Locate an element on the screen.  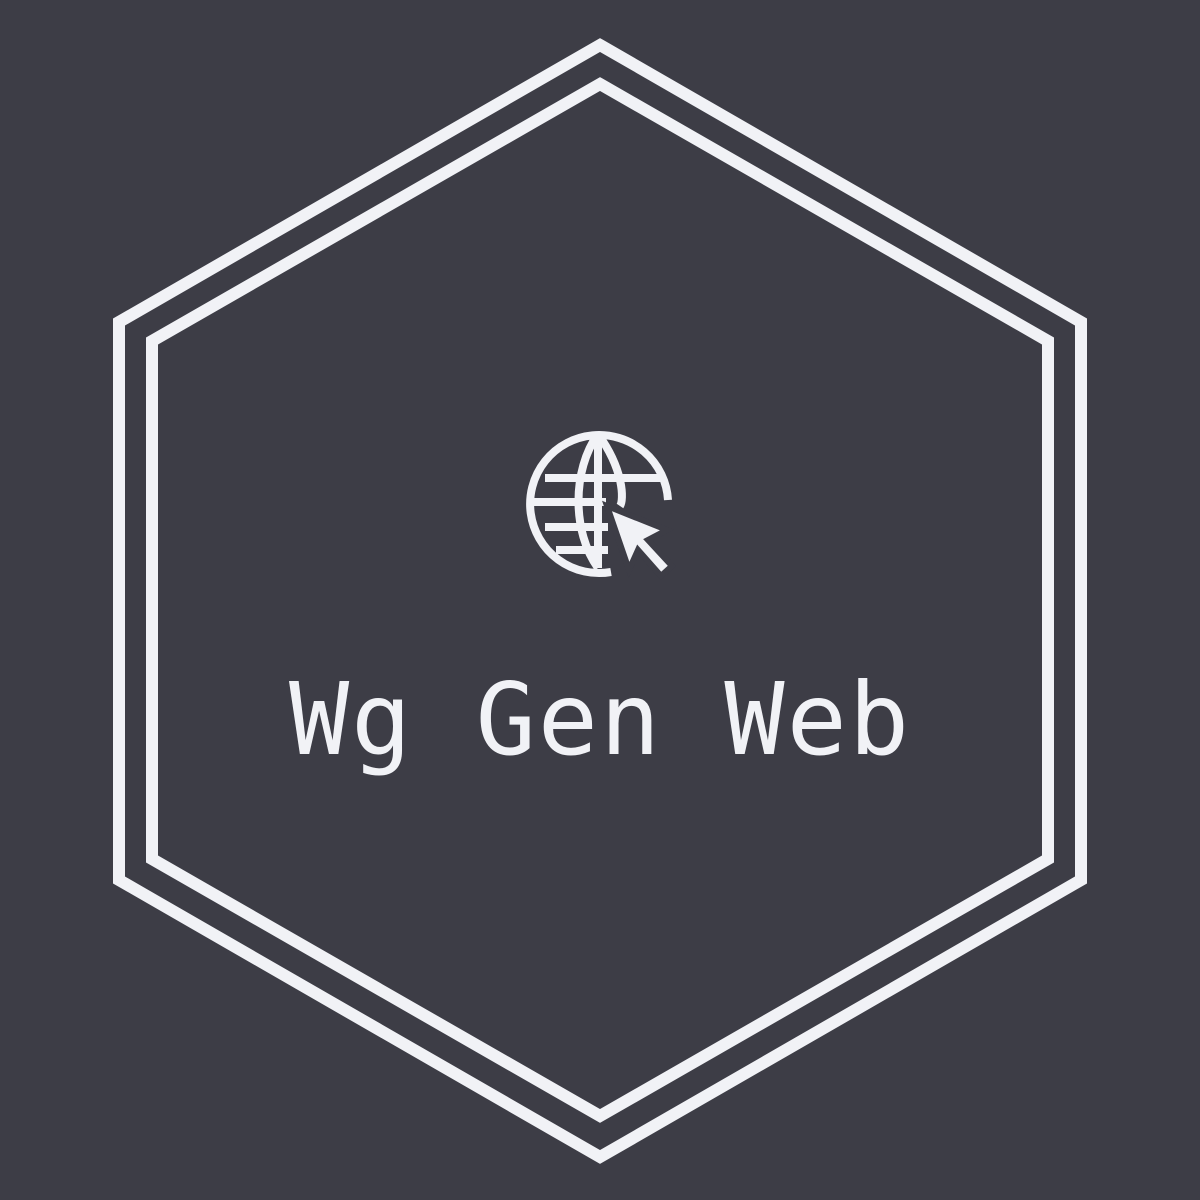
brand-name: Wg Gen Web is located at coordinates (600, 719).